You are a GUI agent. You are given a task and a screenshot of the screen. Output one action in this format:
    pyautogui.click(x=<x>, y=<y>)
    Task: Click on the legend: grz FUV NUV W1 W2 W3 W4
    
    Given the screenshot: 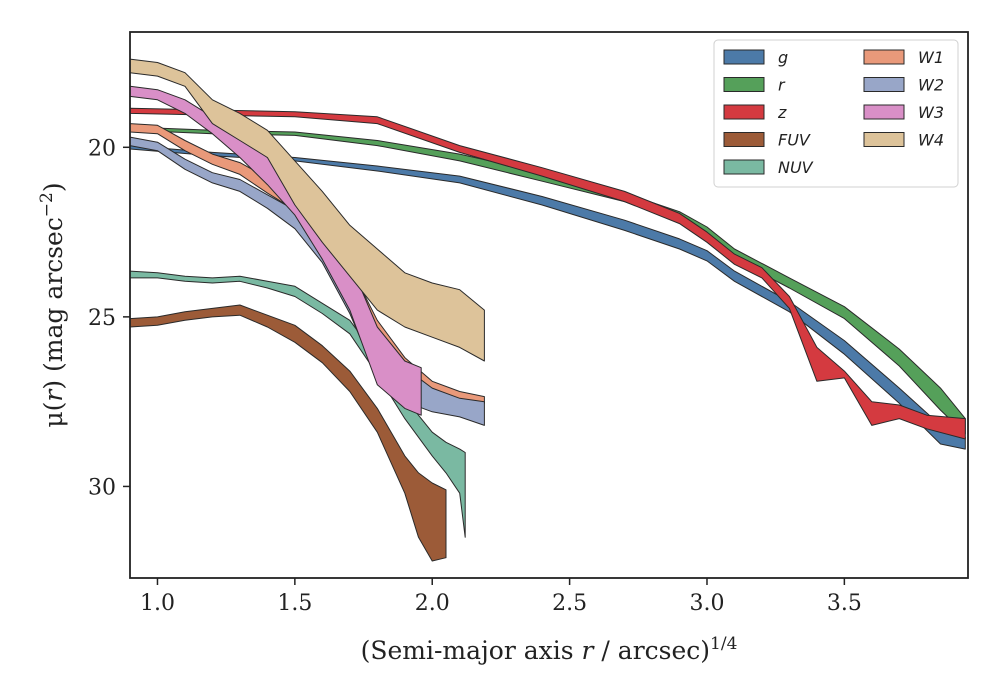 What is the action you would take?
    pyautogui.click(x=836, y=113)
    